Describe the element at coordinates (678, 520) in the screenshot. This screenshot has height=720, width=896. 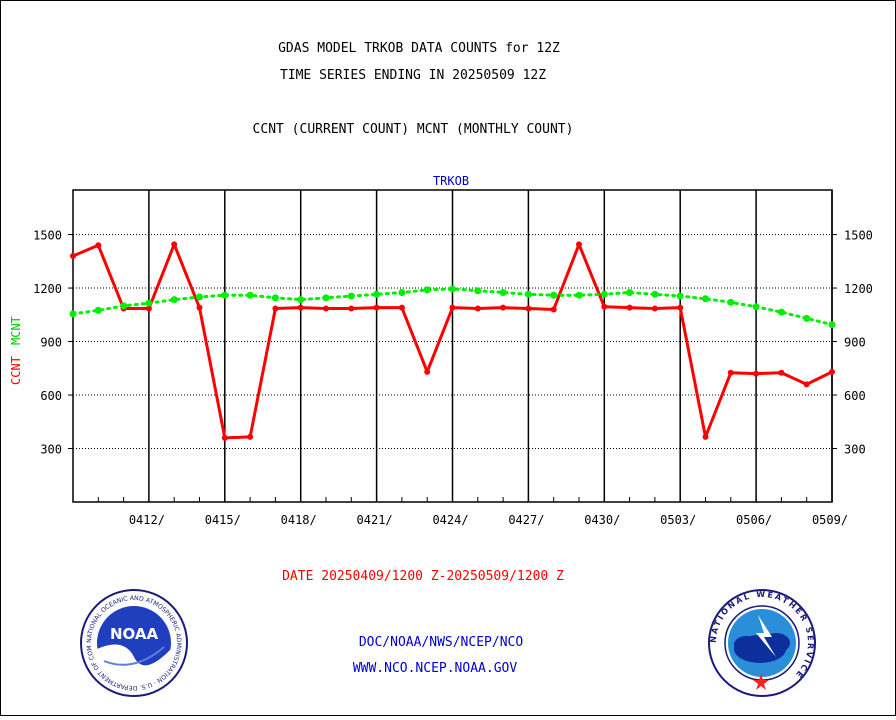
I see `x-tick-label: 0503/` at that location.